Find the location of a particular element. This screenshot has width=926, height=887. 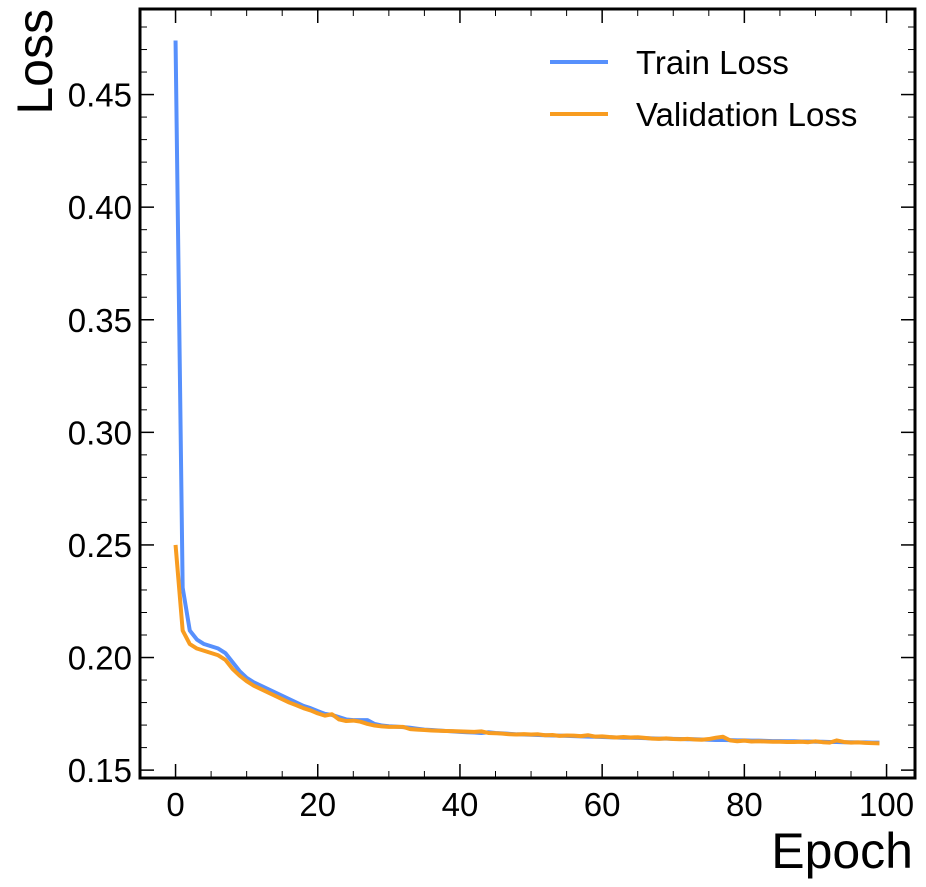

legend-label-validation-loss: Validation Loss is located at coordinates (746, 114).